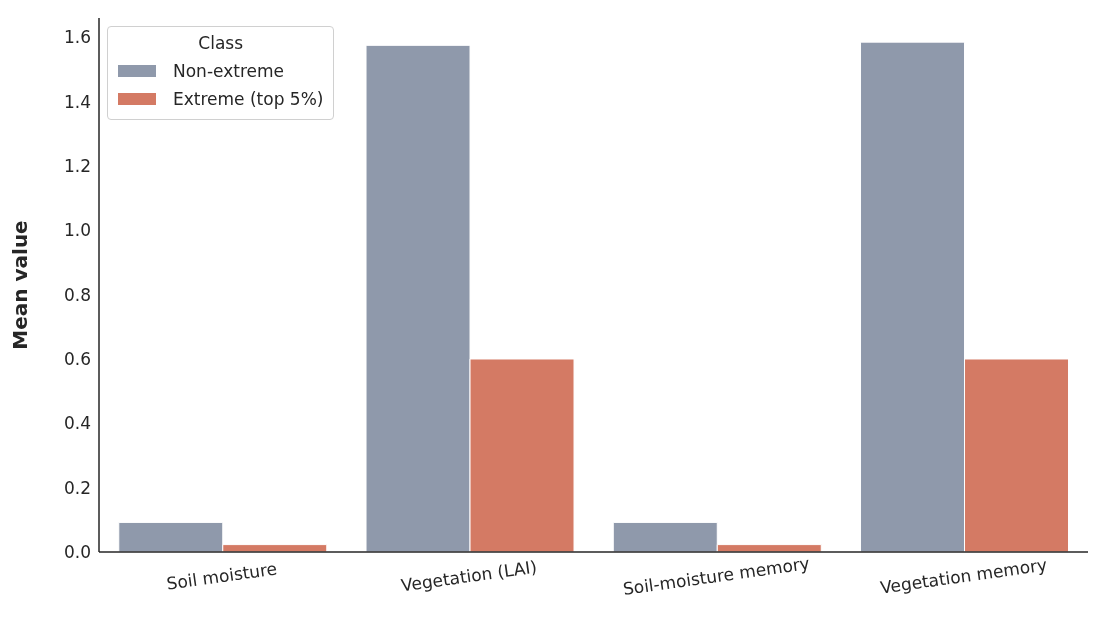 This screenshot has width=1096, height=628. I want to click on y-axis-title: Mean value, so click(20, 285).